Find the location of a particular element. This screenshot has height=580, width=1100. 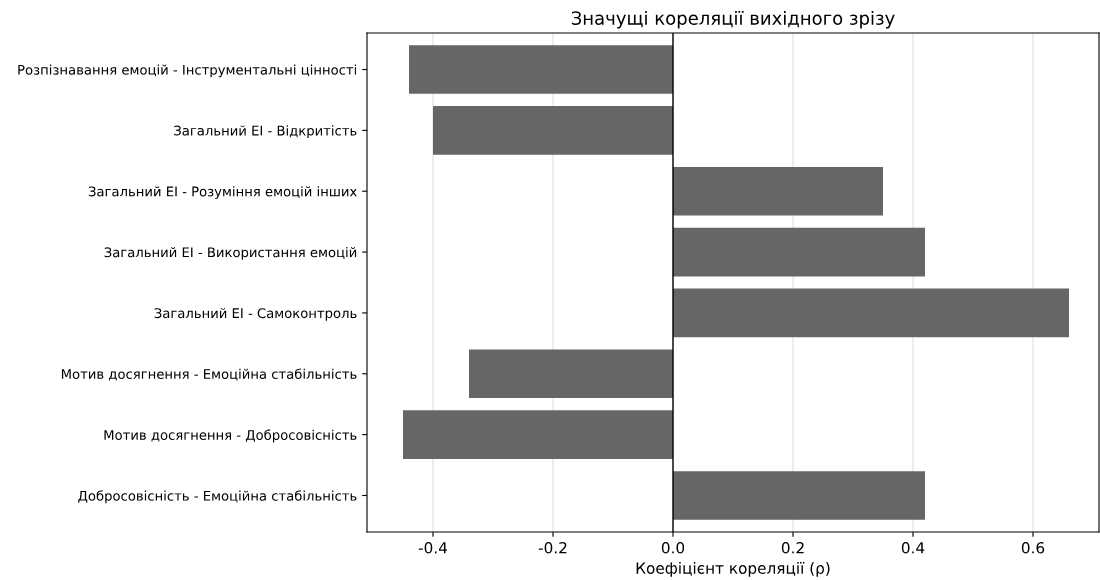

y-tick-label: Загальний ЕІ - Самоконтроль is located at coordinates (255, 314).